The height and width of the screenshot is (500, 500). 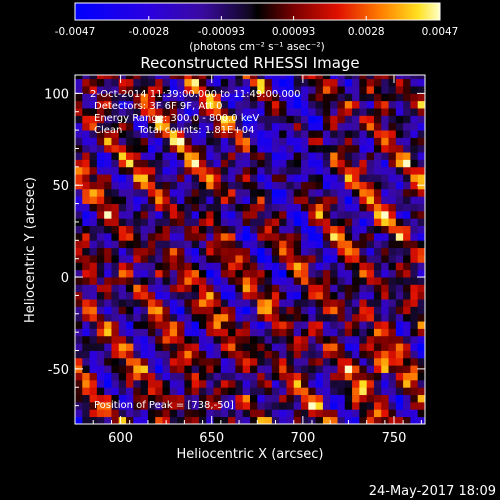 What do you see at coordinates (75, 32) in the screenshot?
I see `colorbar-tick-label: -0.0047` at bounding box center [75, 32].